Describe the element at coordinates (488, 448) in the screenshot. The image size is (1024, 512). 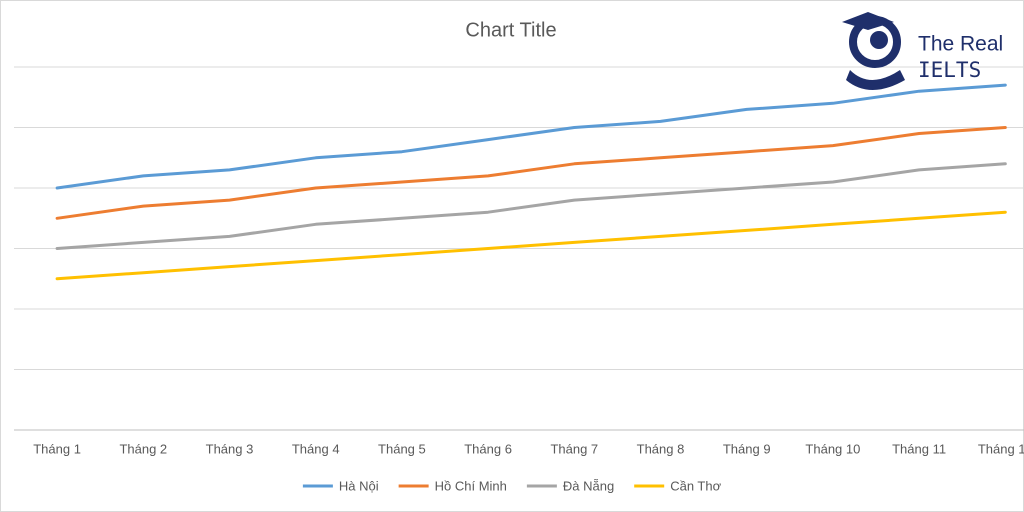
I see `x-tick-label: Tháng 6` at that location.